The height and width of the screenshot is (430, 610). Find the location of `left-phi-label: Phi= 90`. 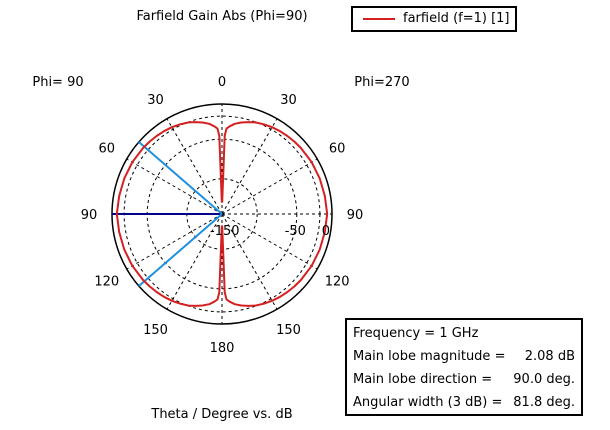

left-phi-label: Phi= 90 is located at coordinates (57, 82).